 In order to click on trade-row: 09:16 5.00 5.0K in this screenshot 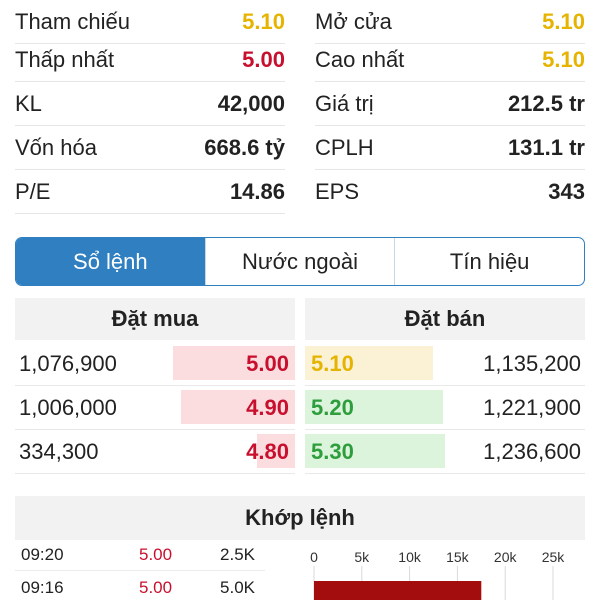, I will do `click(140, 585)`.